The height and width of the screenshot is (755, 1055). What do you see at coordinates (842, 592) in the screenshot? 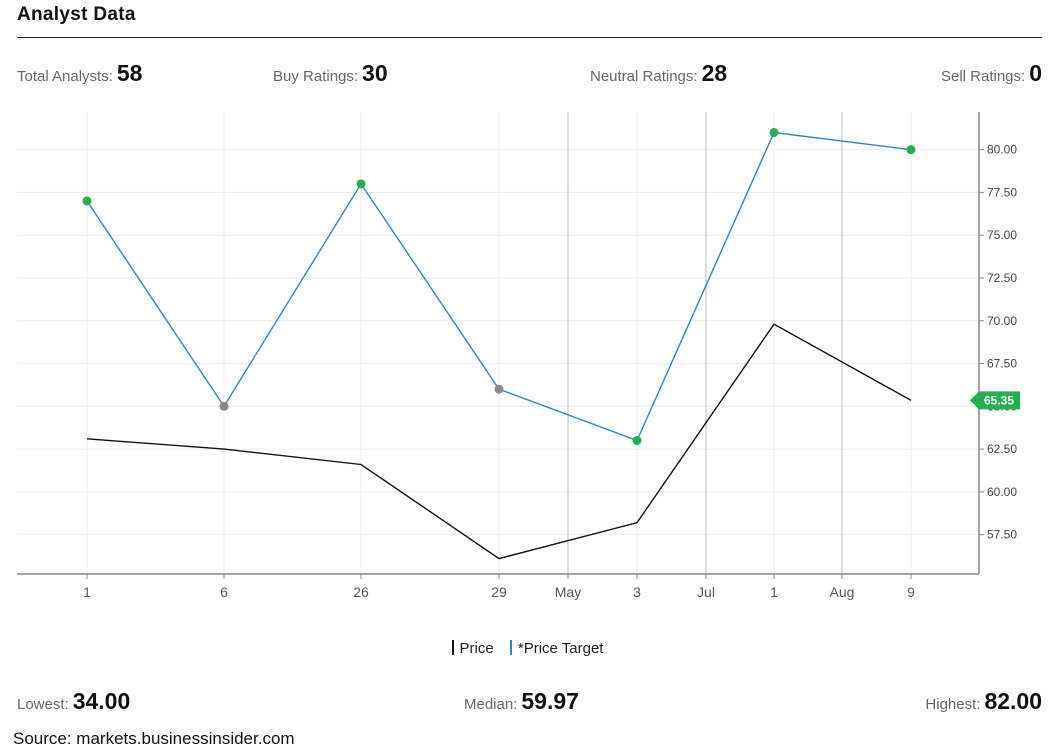
I see `x-tick-label: Aug` at bounding box center [842, 592].